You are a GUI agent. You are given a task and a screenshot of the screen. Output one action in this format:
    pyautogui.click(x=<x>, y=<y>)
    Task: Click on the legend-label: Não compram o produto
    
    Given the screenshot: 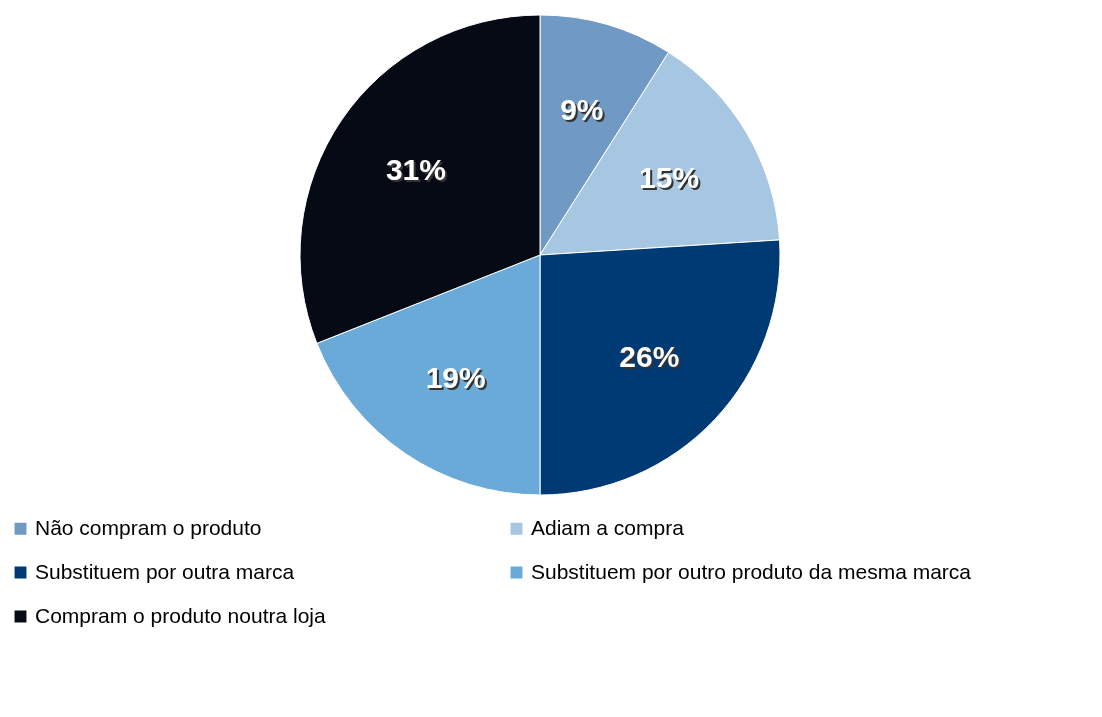 What is the action you would take?
    pyautogui.click(x=148, y=527)
    